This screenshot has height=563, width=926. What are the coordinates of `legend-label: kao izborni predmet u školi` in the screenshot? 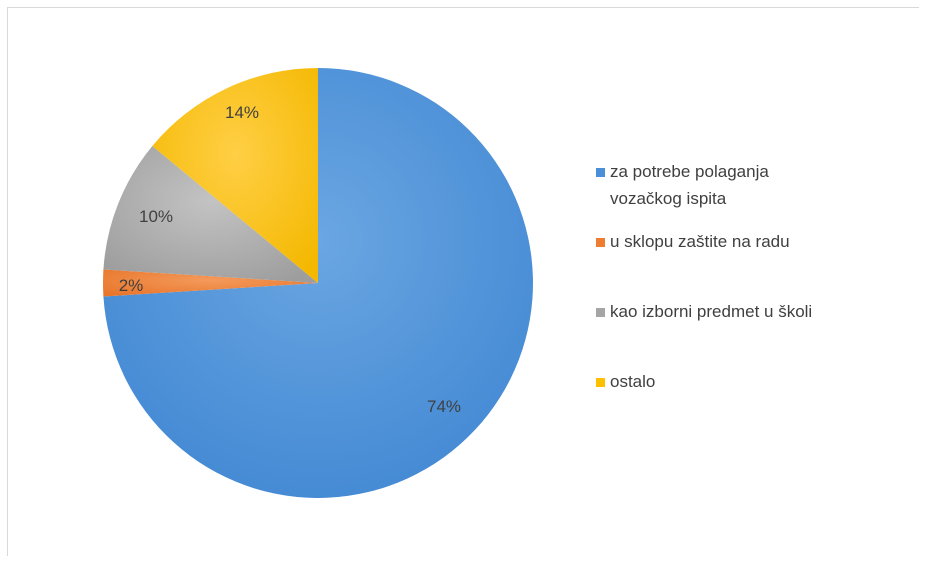 It's located at (711, 311).